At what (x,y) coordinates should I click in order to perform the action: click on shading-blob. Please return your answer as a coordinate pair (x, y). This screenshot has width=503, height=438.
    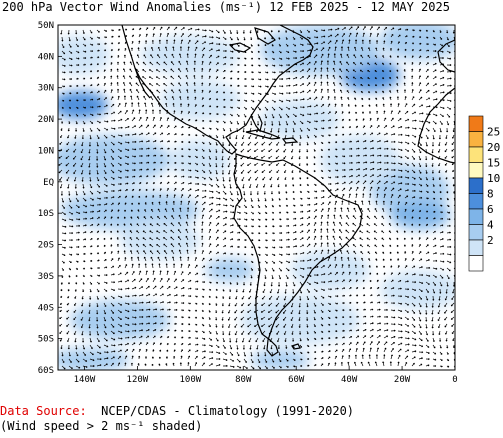
    Looking at the image, I should click on (130, 210).